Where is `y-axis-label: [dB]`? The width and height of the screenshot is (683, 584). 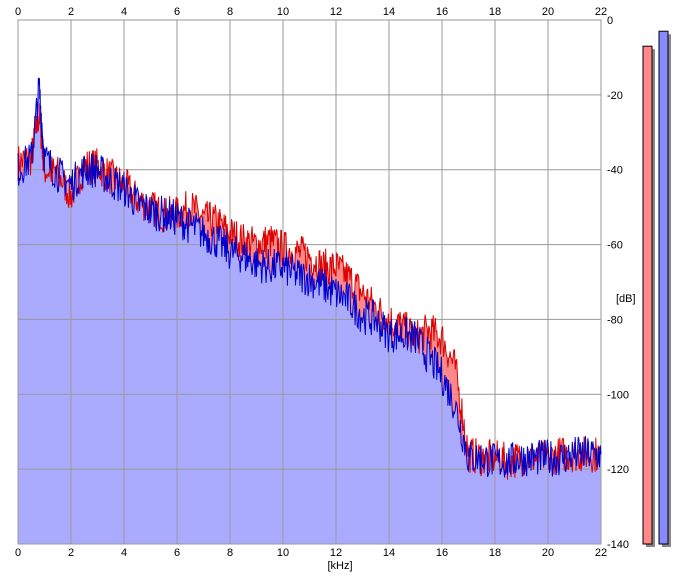 y-axis-label: [dB] is located at coordinates (626, 299).